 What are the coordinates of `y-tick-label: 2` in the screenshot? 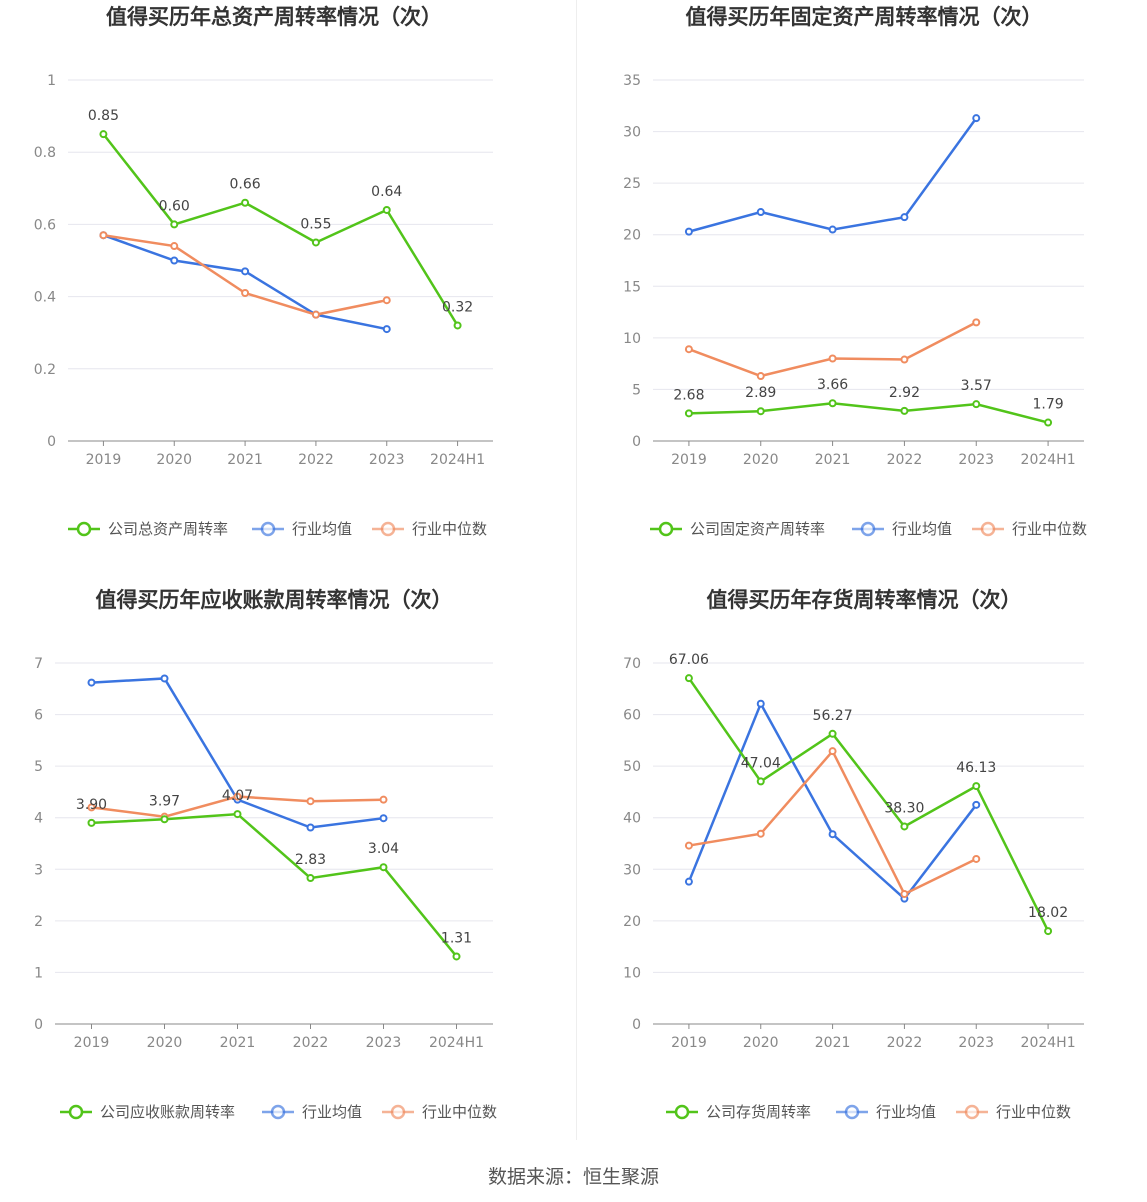 It's located at (38, 922).